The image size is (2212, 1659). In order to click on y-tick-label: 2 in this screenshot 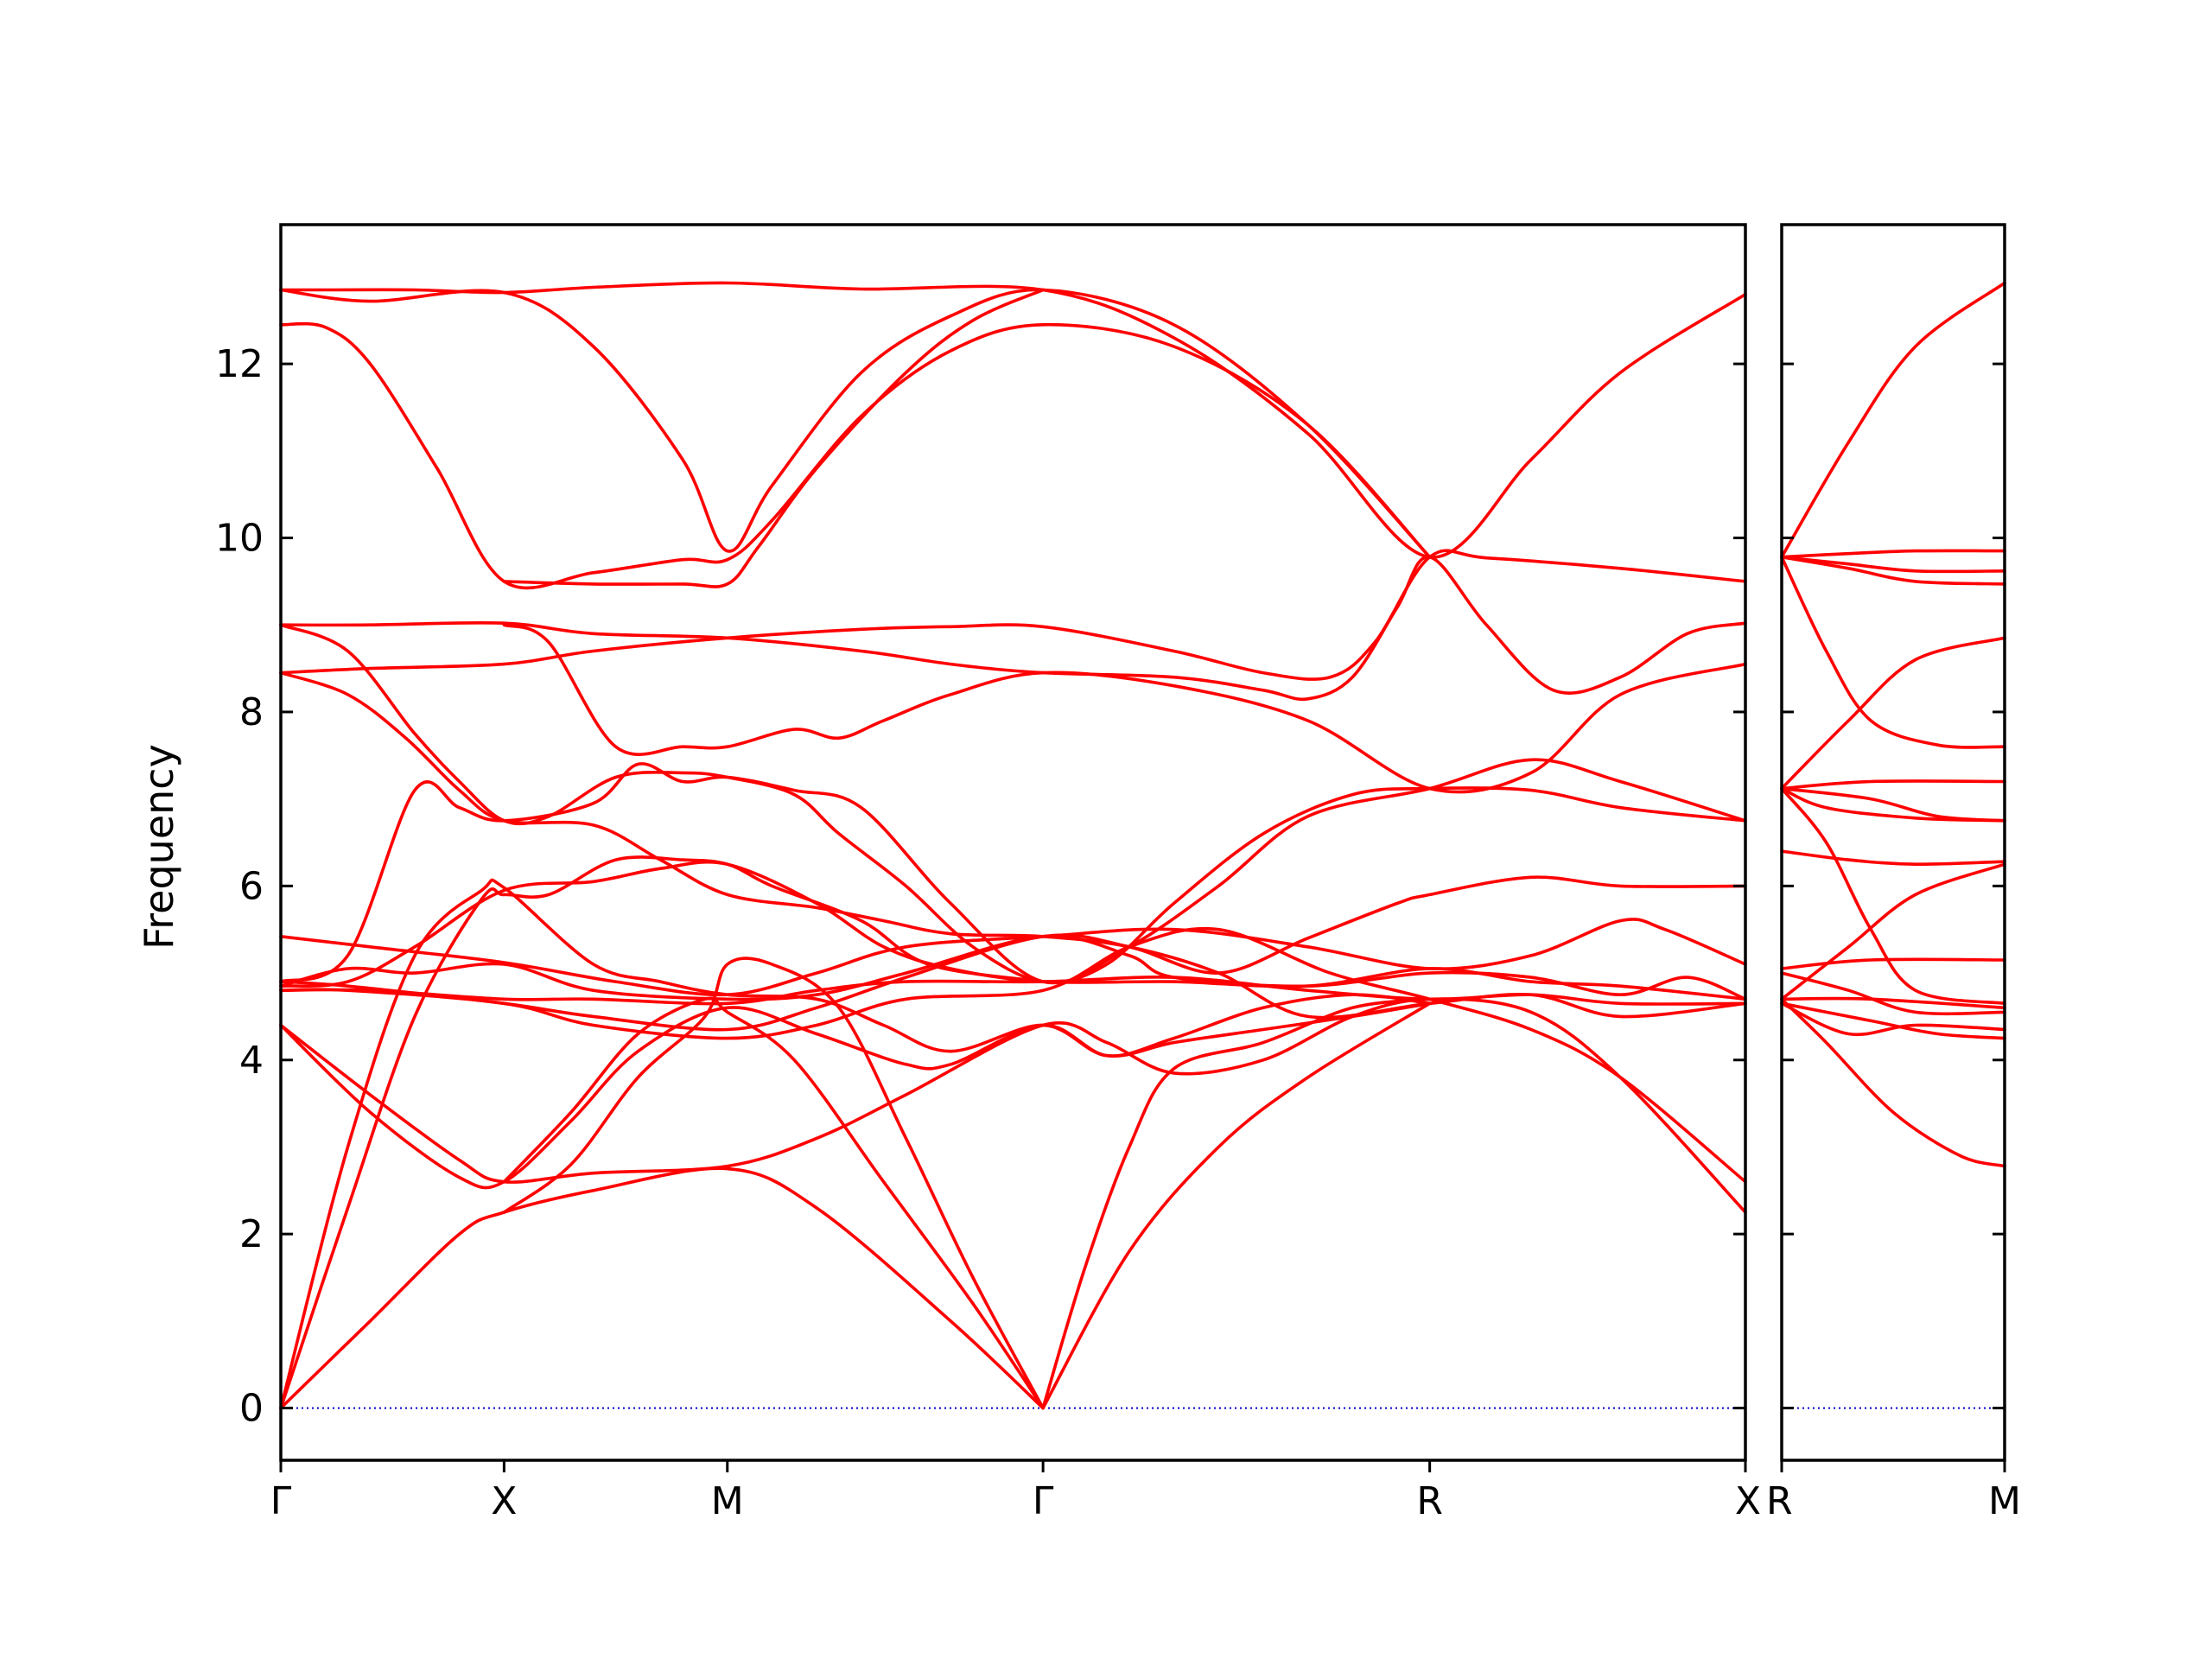, I will do `click(251, 1234)`.